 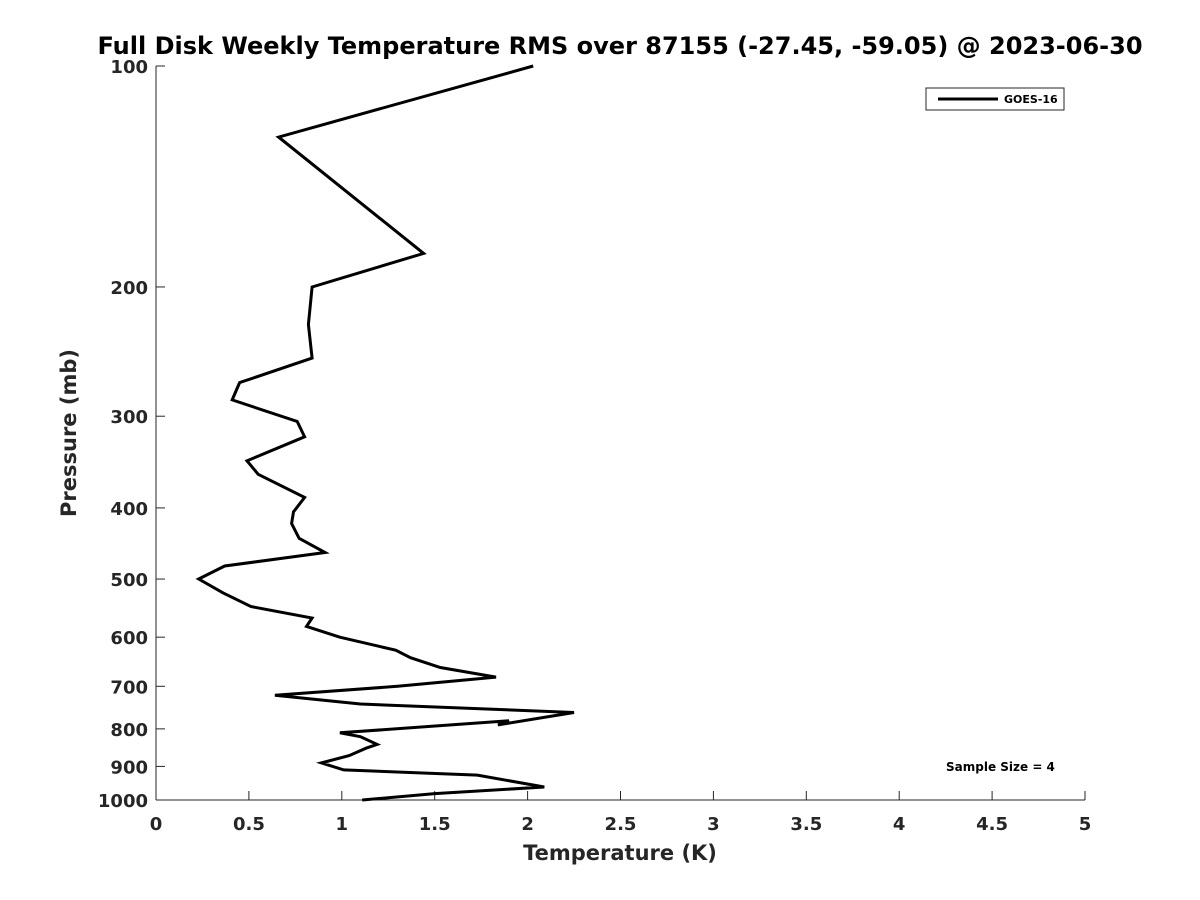 What do you see at coordinates (129, 580) in the screenshot?
I see `y-tick-label: 500` at bounding box center [129, 580].